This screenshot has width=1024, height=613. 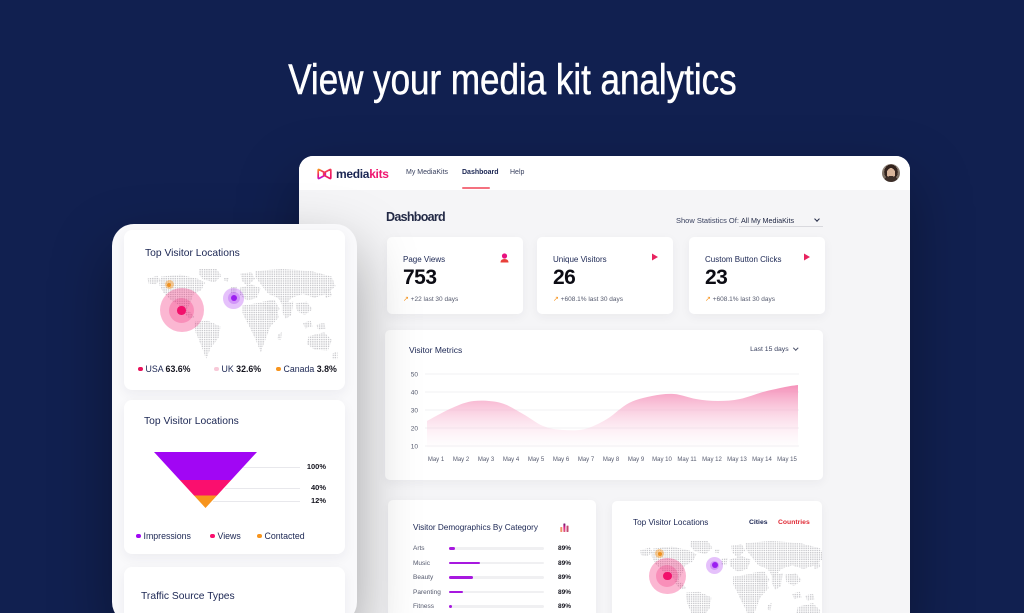 What do you see at coordinates (762, 460) in the screenshot?
I see `svg-text: May 14` at bounding box center [762, 460].